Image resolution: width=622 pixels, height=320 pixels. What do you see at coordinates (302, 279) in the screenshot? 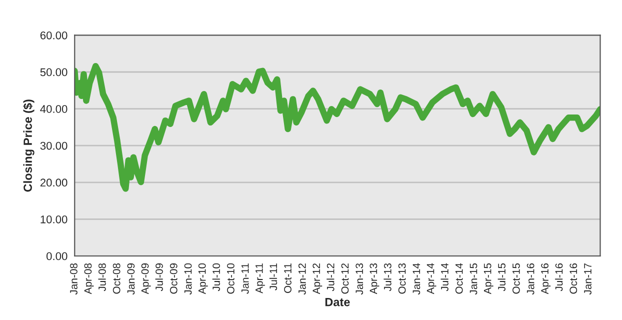
I see `x-tick-label: Jan-12` at bounding box center [302, 279].